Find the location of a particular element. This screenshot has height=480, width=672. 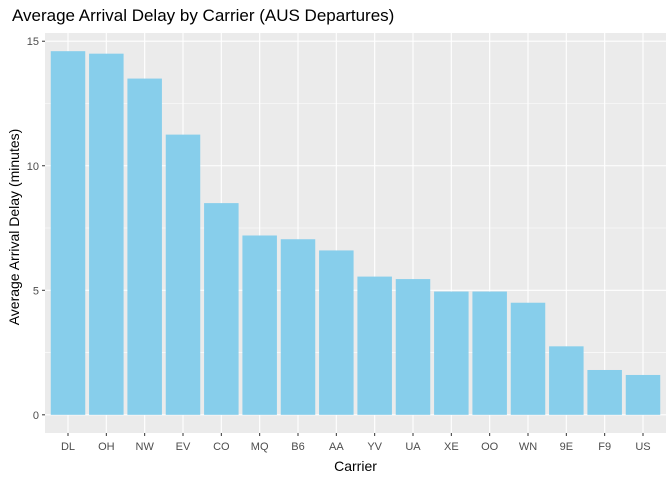

bar-f9 is located at coordinates (604, 392).